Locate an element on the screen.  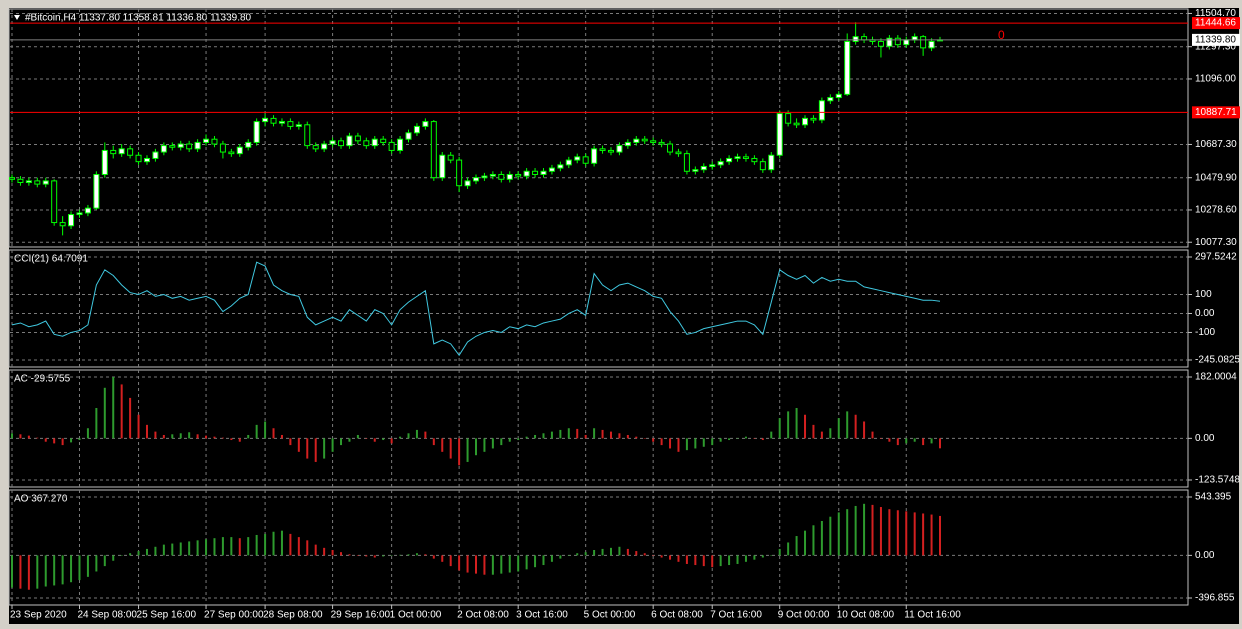
x-tick-label: 7 Oct 16:00 is located at coordinates (736, 615).